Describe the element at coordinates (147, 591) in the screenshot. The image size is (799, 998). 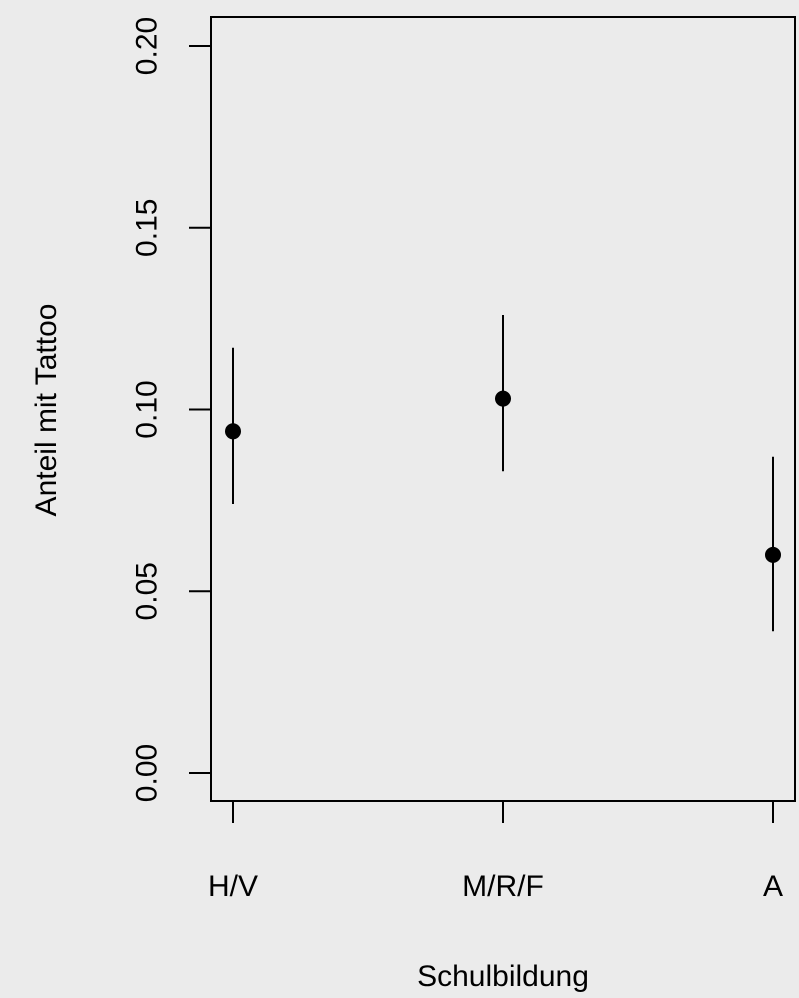
I see `y-tick-label: 0.05` at that location.